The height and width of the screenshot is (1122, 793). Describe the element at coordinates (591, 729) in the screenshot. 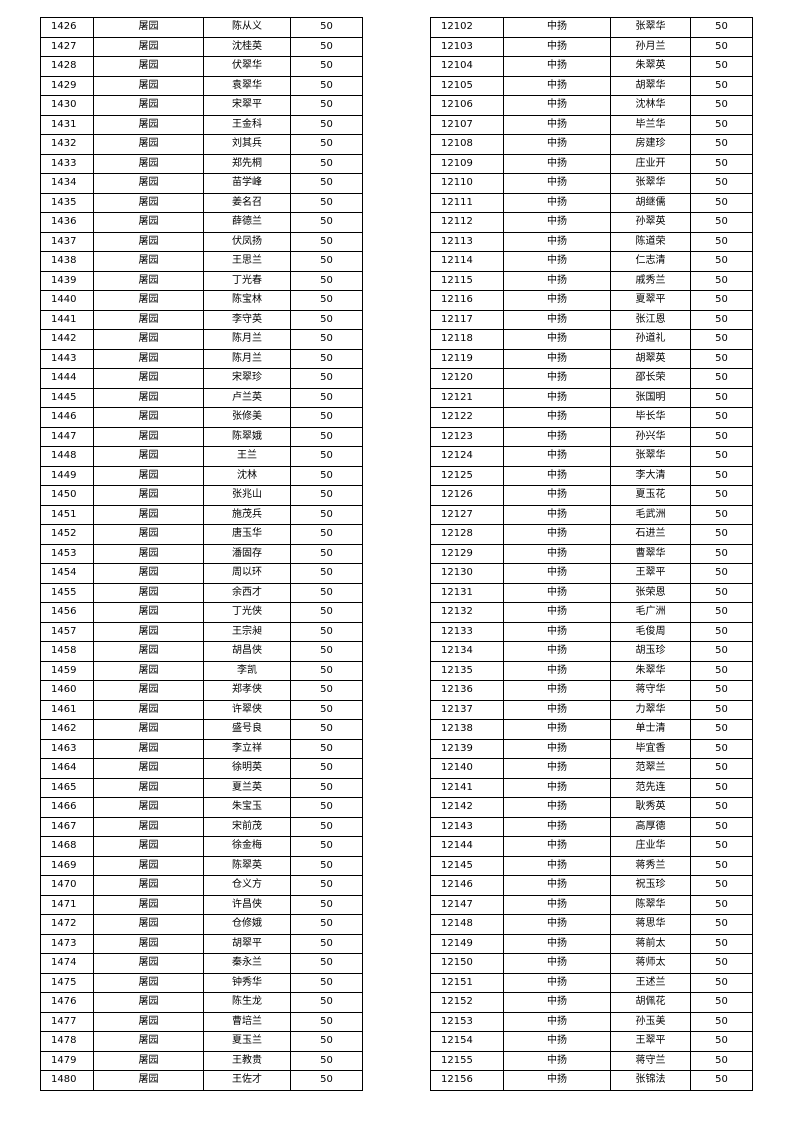

I see `table-row: 12138 中扬 单士清 50` at that location.